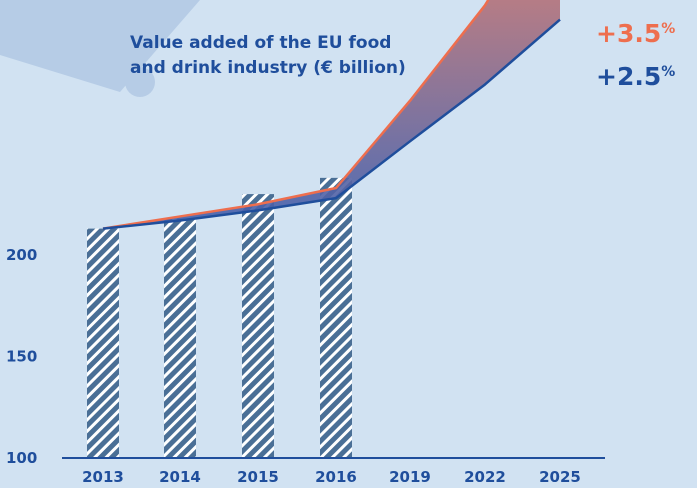 Image resolution: width=697 pixels, height=488 pixels. Describe the element at coordinates (103, 477) in the screenshot. I see `x-tick-2013: 2013` at that location.